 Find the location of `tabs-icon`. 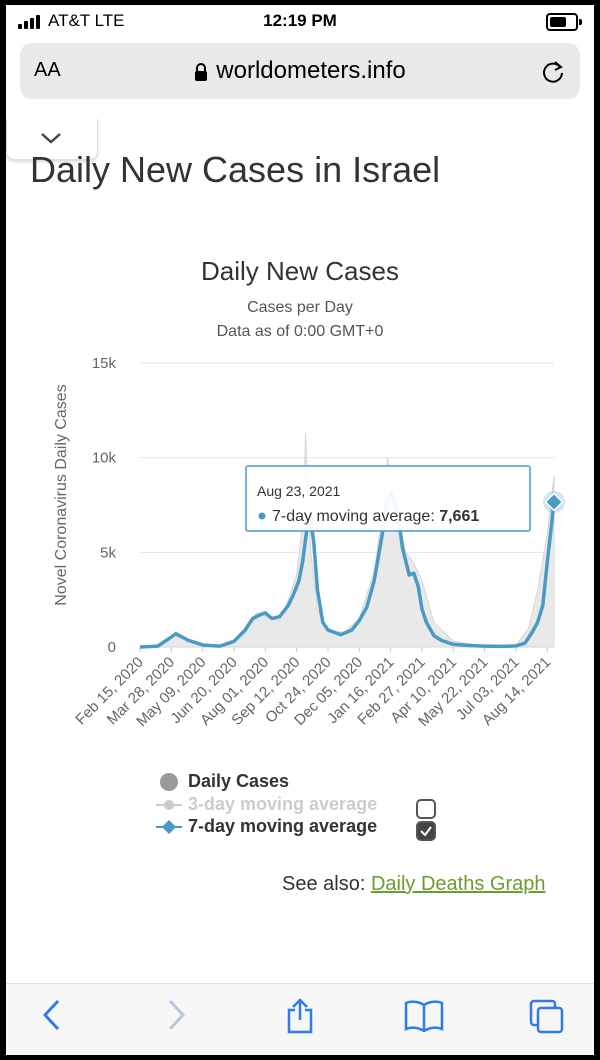

tabs-icon is located at coordinates (547, 1016).